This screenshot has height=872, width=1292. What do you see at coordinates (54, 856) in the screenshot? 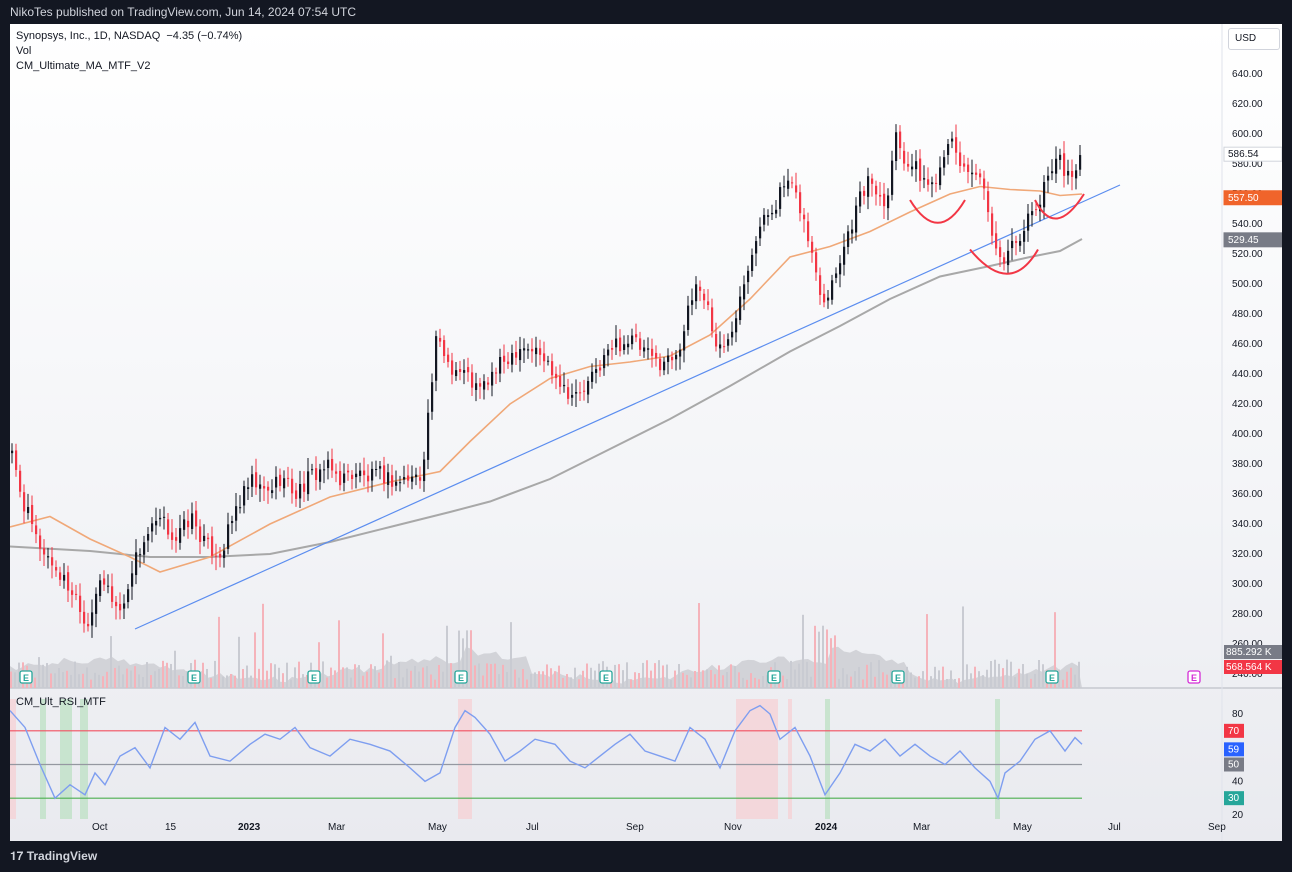
I see `tradingview-logo: 𝟏𝟕 TradingView` at bounding box center [54, 856].